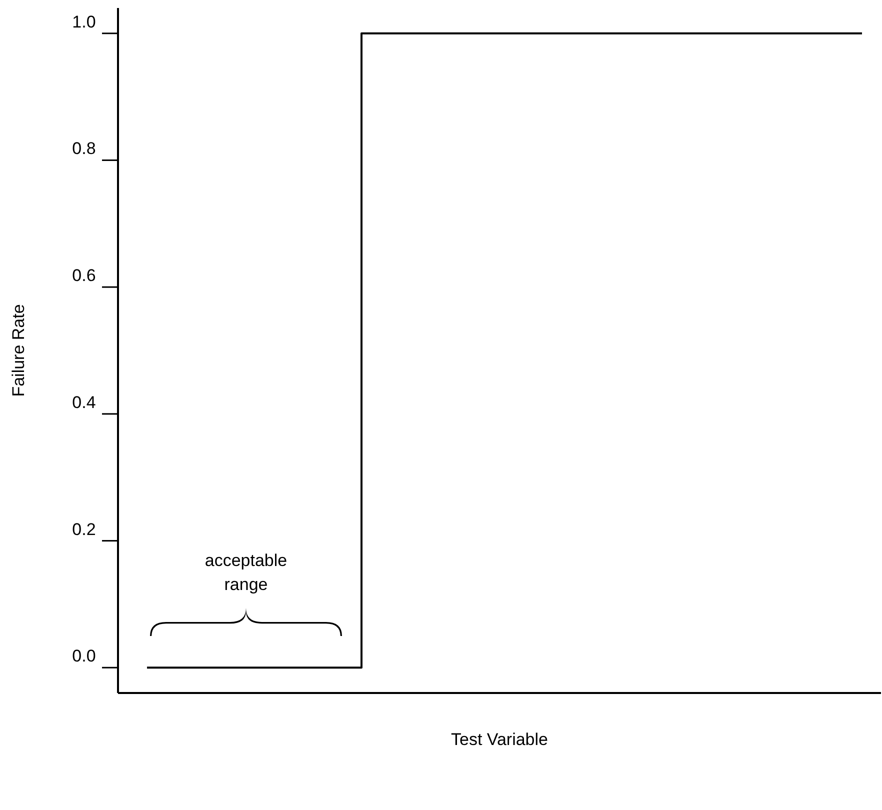 The image size is (882, 810). I want to click on x-axis-title: Test Variable, so click(499, 739).